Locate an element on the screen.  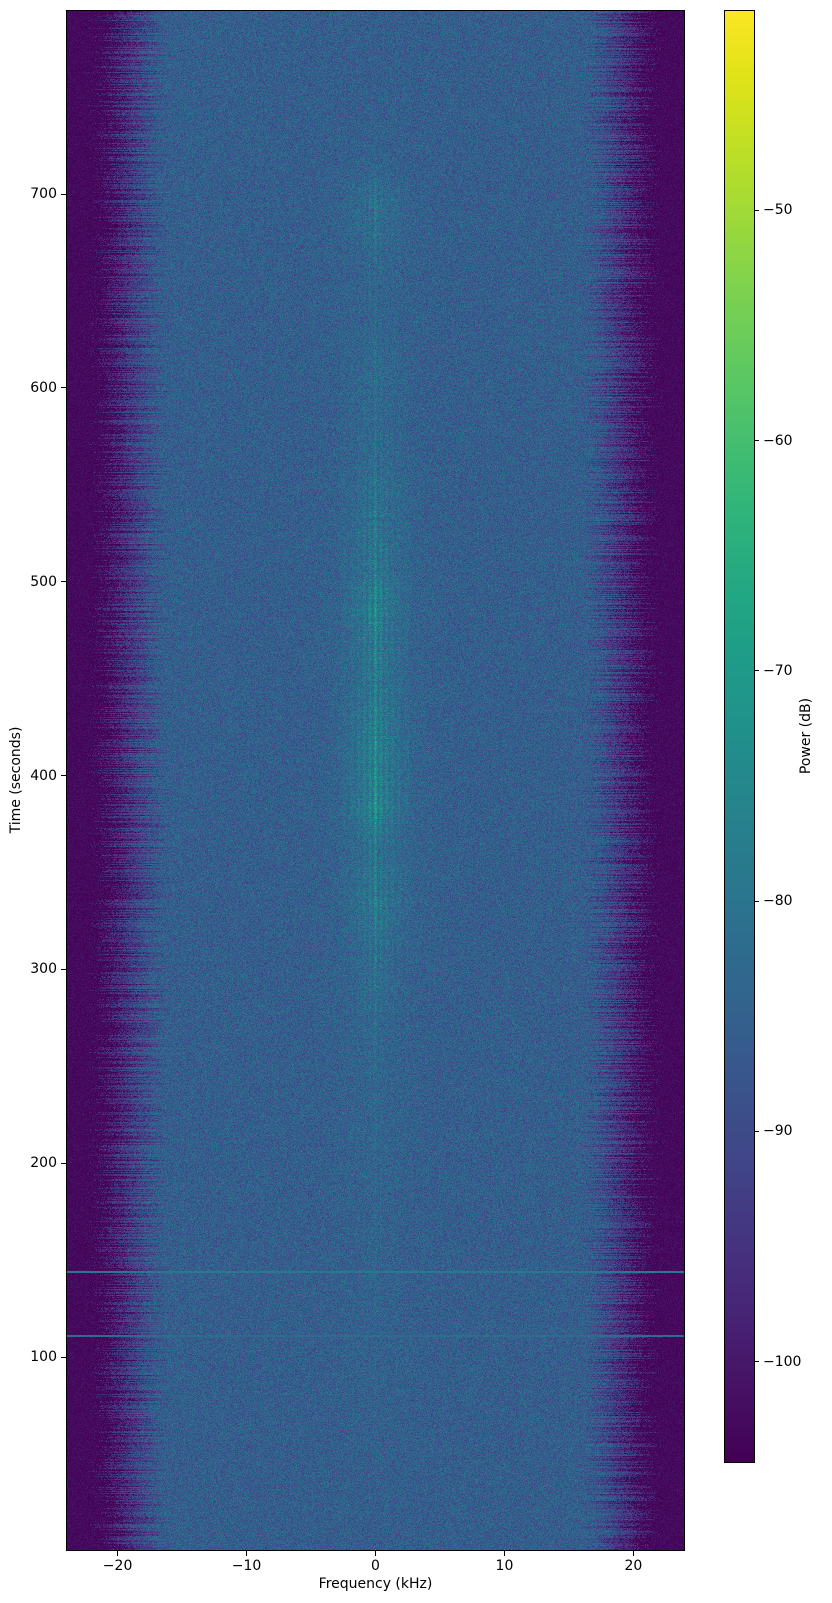
y-tick-label: 400 is located at coordinates (43, 775).